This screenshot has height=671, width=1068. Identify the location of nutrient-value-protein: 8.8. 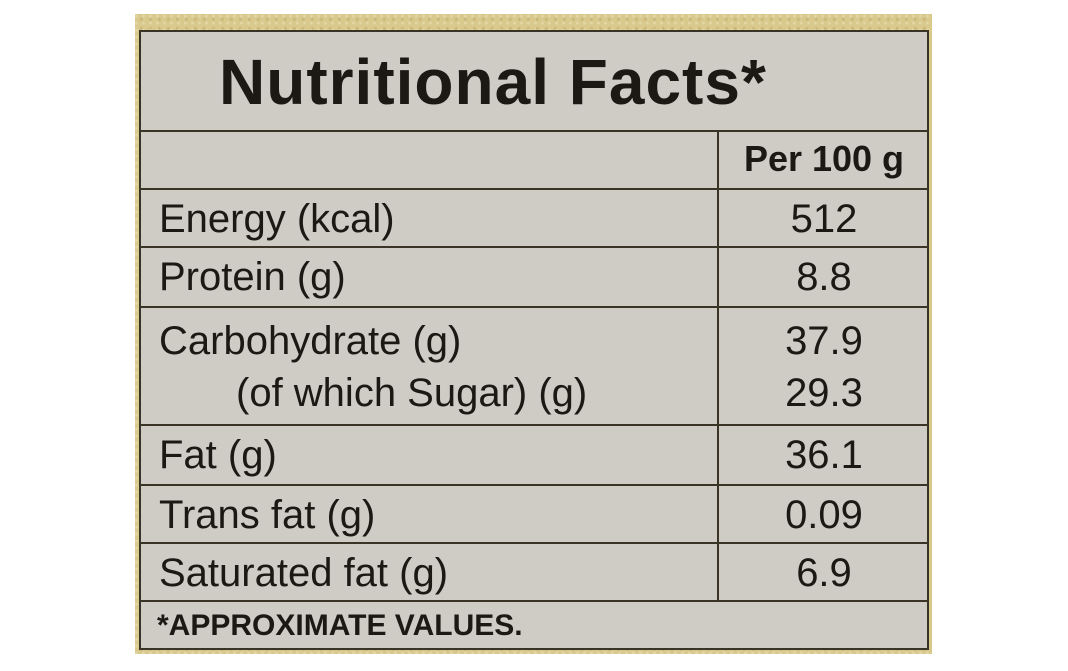
(824, 277).